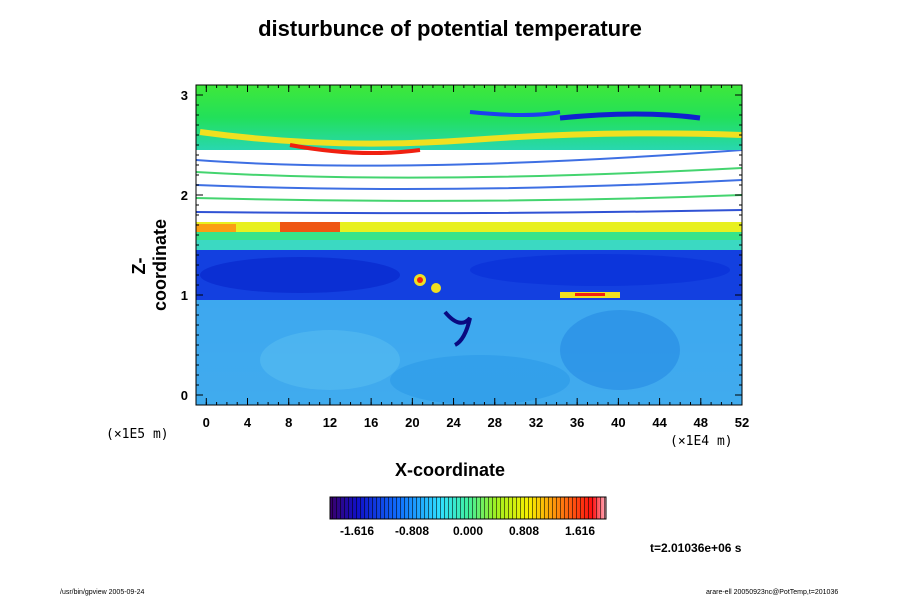  I want to click on colorbar-tick-label: -0.808, so click(412, 531).